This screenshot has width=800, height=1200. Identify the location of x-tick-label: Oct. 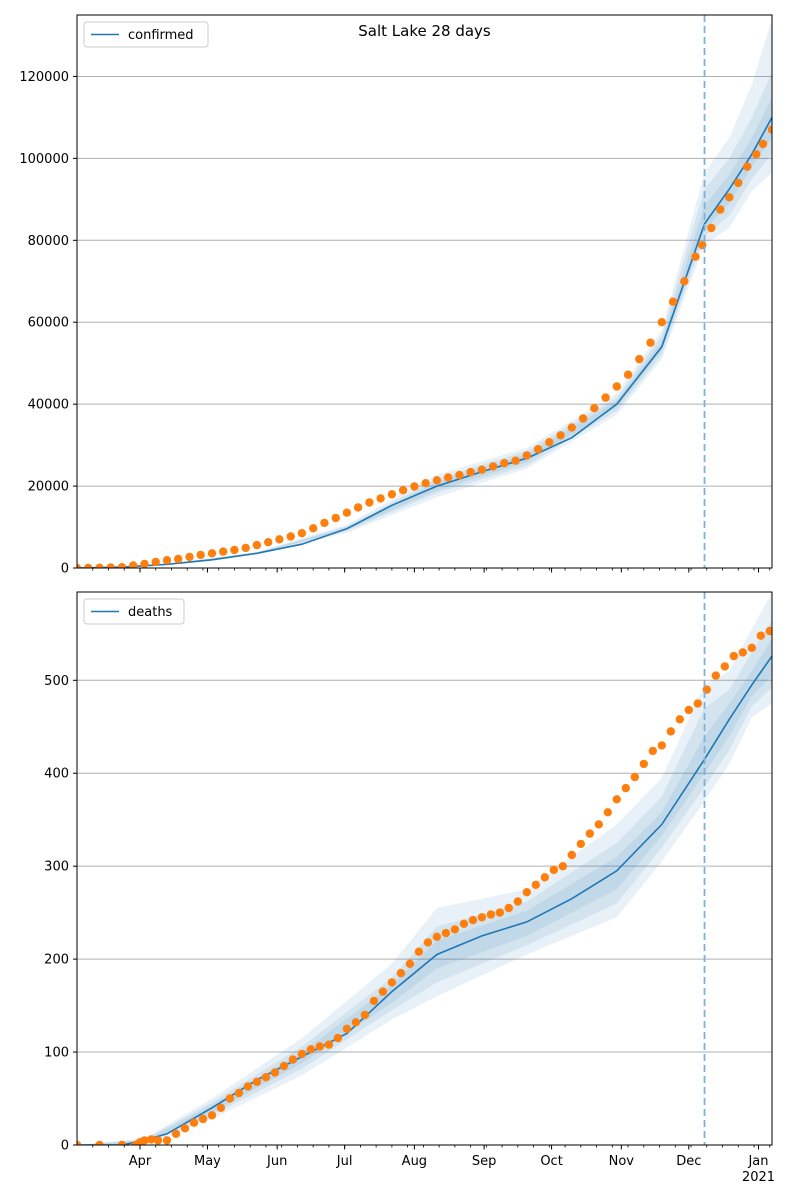
(551, 1161).